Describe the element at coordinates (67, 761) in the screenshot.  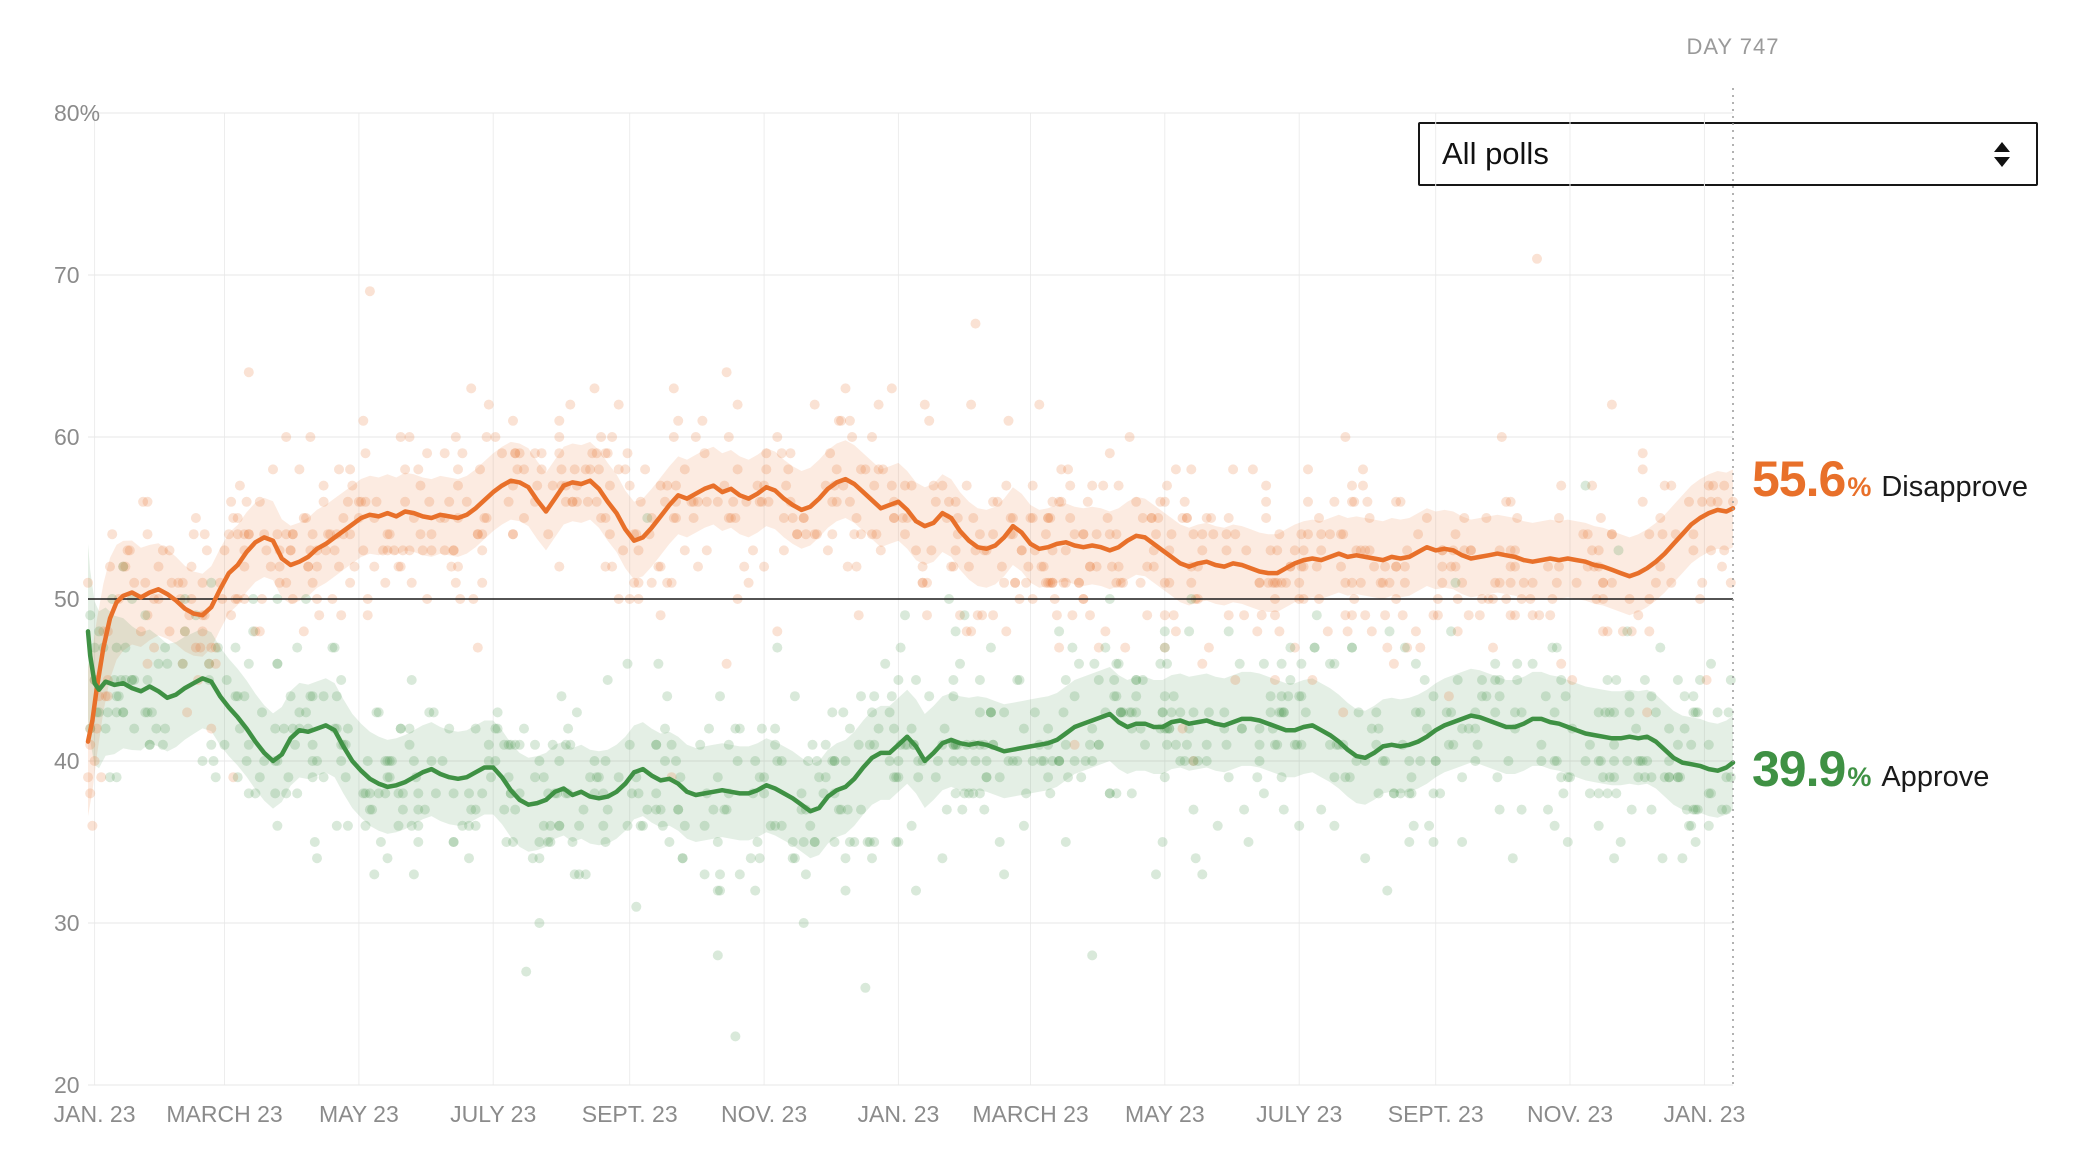
I see `y-tick-label: 40` at that location.